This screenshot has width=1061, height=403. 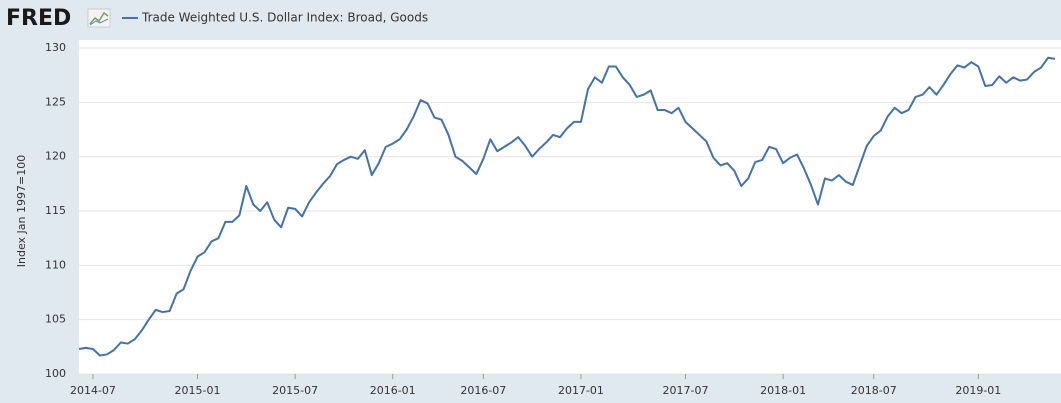 I want to click on y-axis-label: Index Jan 1997=100, so click(x=21, y=211).